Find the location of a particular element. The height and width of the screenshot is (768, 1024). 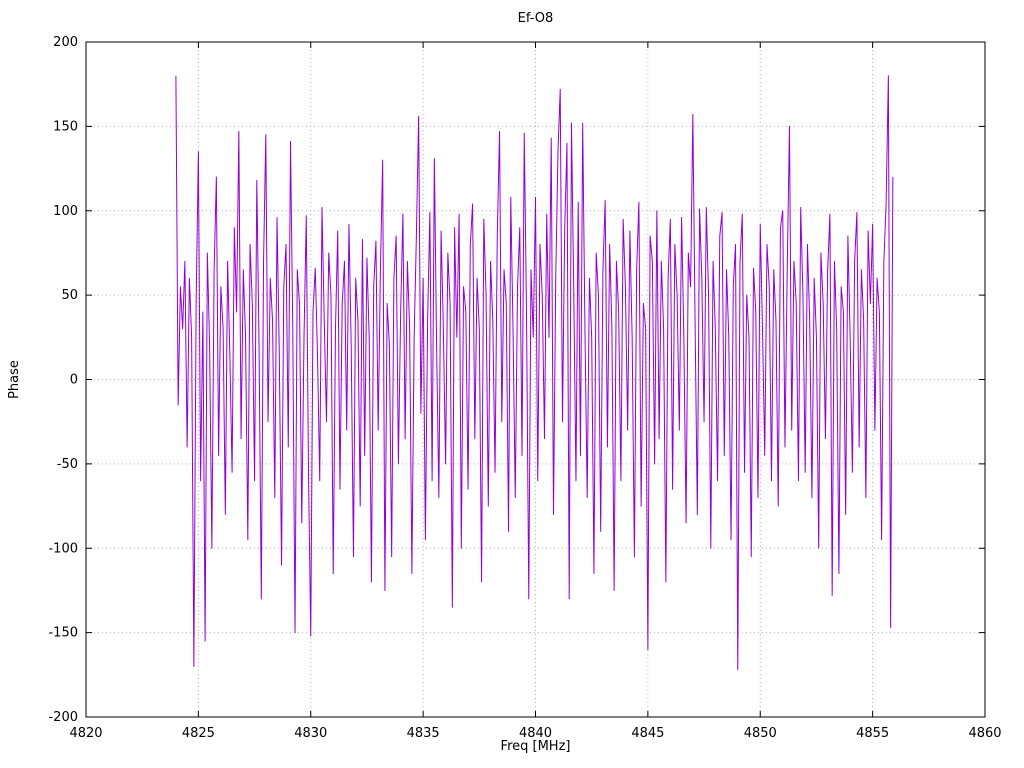

x-tick-label: 4855 is located at coordinates (872, 733).